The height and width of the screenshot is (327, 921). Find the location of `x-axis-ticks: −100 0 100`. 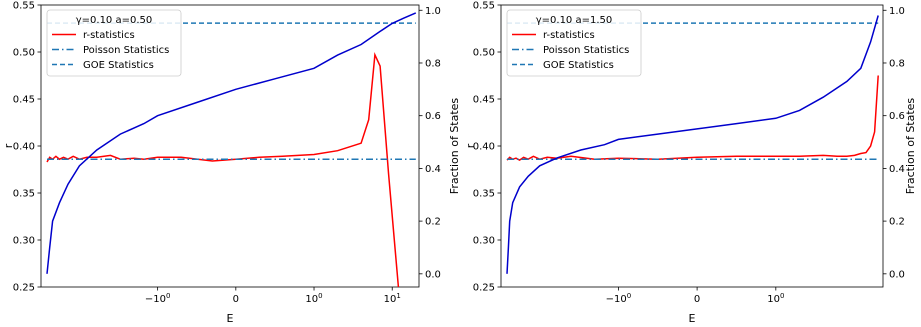

x-axis-ticks: −100 0 100 is located at coordinates (695, 296).